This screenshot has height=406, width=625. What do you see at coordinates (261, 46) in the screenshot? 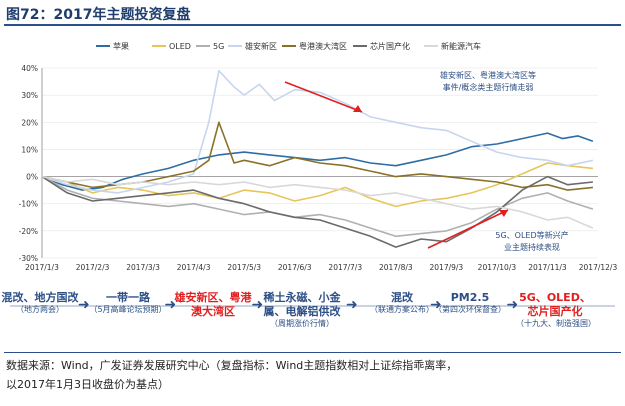
I see `legend-label: 雄安新区` at bounding box center [261, 46].